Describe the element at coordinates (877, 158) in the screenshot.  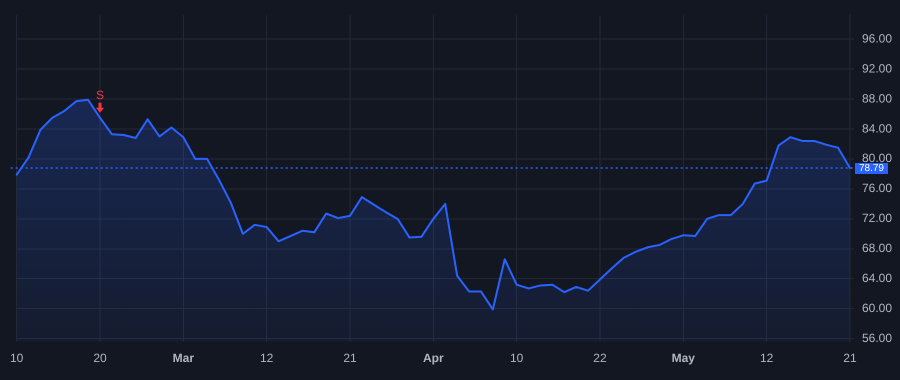
I see `y-tick-label: 80.00` at that location.